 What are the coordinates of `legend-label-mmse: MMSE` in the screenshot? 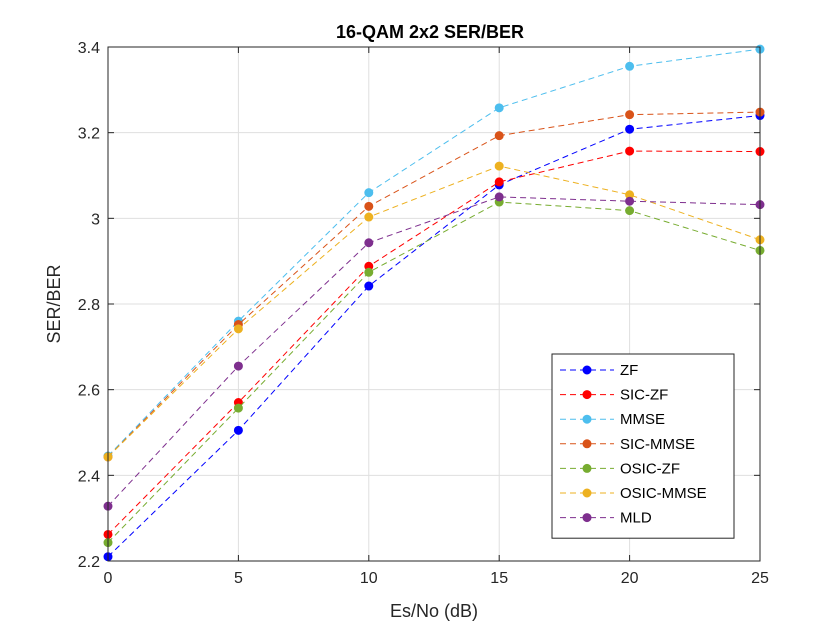 It's located at (642, 419).